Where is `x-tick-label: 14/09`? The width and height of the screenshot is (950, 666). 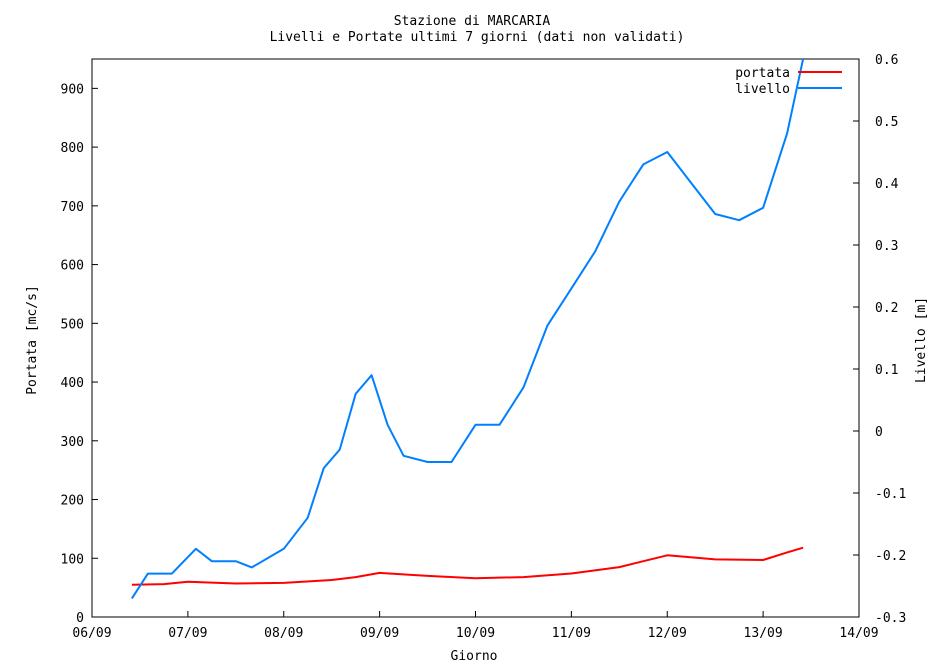 x-tick-label: 14/09 is located at coordinates (858, 633).